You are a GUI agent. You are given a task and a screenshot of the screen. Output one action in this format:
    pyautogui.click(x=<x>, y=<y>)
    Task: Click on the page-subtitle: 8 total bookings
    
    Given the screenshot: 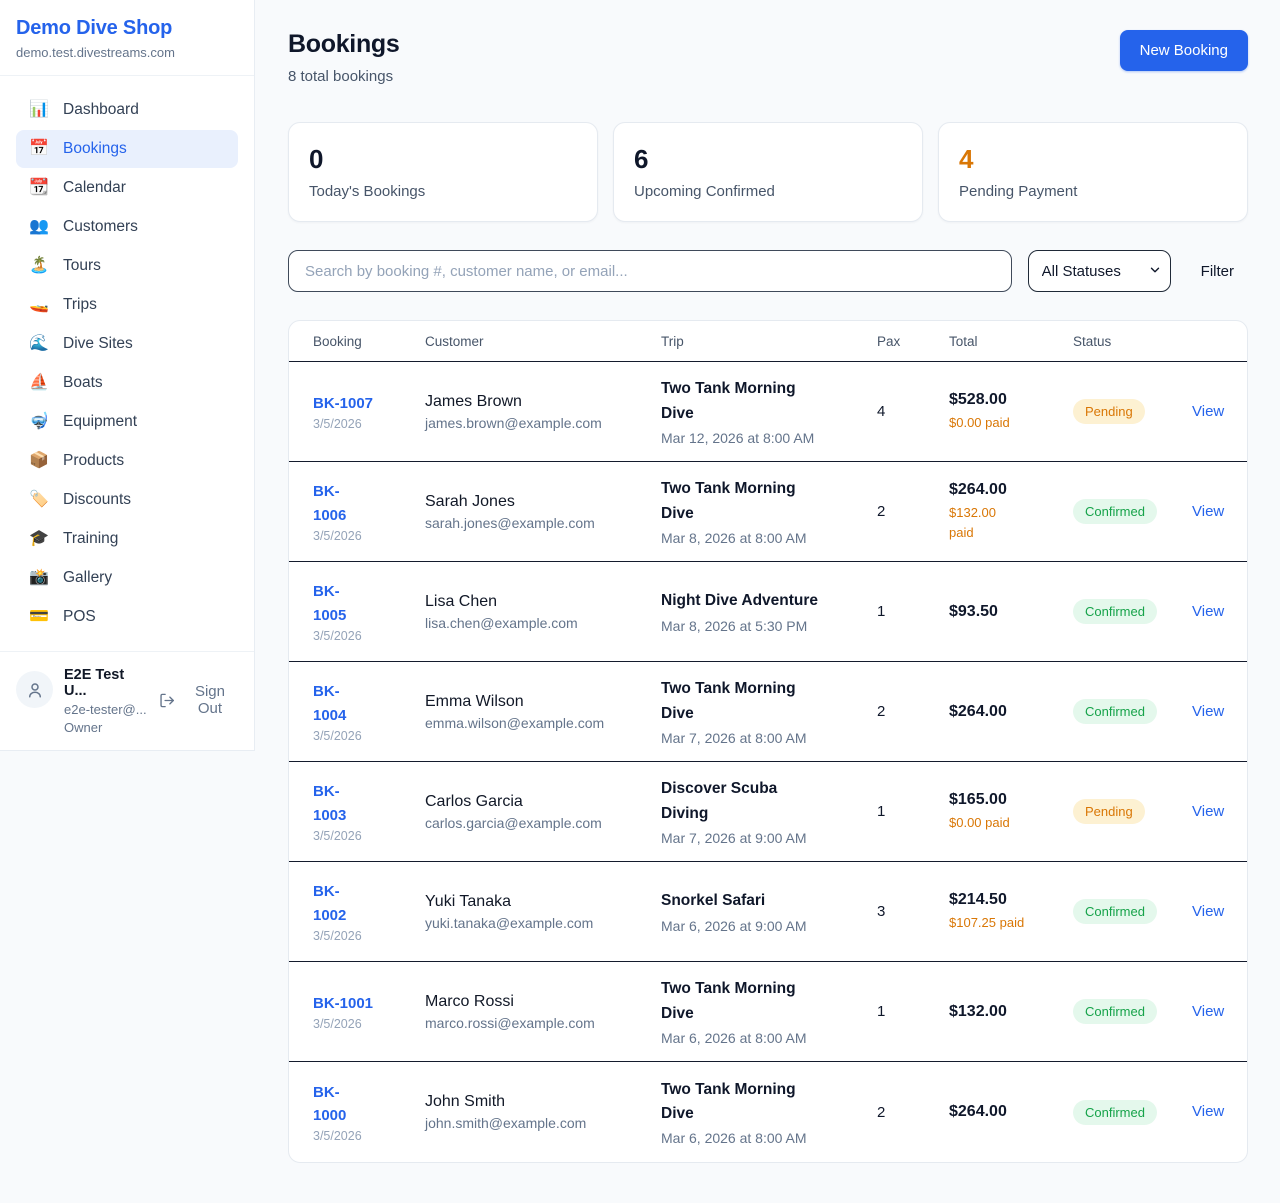 What is the action you would take?
    pyautogui.click(x=341, y=76)
    